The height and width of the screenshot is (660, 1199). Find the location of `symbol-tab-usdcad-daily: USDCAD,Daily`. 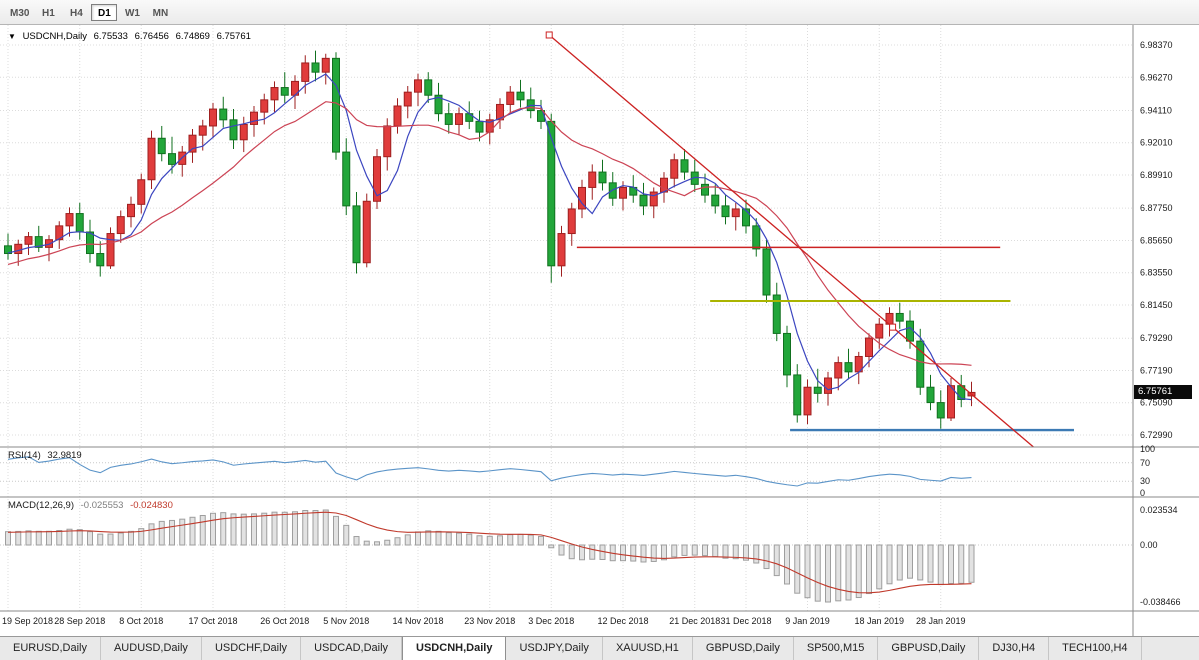

symbol-tab-usdcad-daily: USDCAD,Daily is located at coordinates (352, 648).